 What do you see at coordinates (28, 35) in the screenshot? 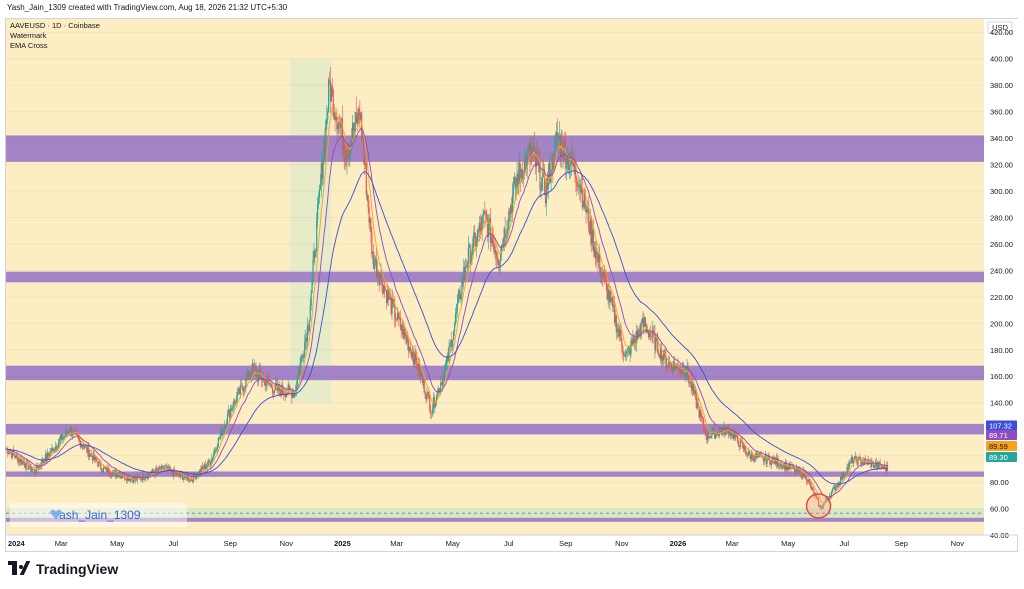
I see `legend-watermark: Watermark` at bounding box center [28, 35].